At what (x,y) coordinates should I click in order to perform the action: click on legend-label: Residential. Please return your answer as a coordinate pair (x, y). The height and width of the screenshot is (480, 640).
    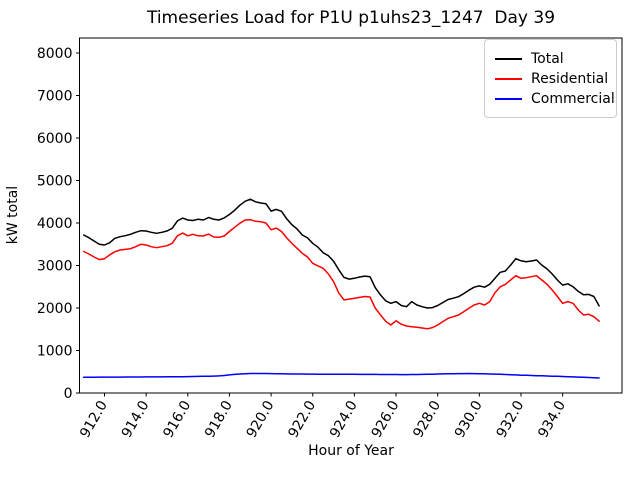
    Looking at the image, I should click on (570, 79).